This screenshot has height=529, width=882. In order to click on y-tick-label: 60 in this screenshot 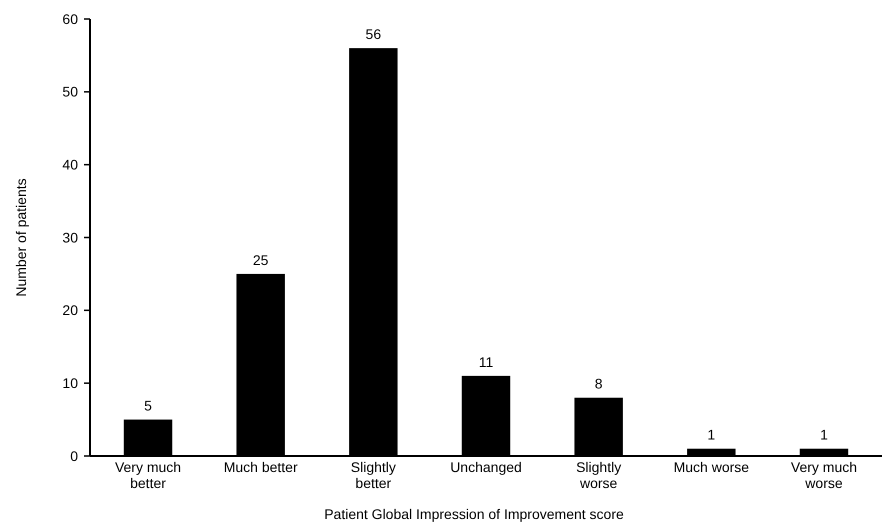, I will do `click(70, 18)`.